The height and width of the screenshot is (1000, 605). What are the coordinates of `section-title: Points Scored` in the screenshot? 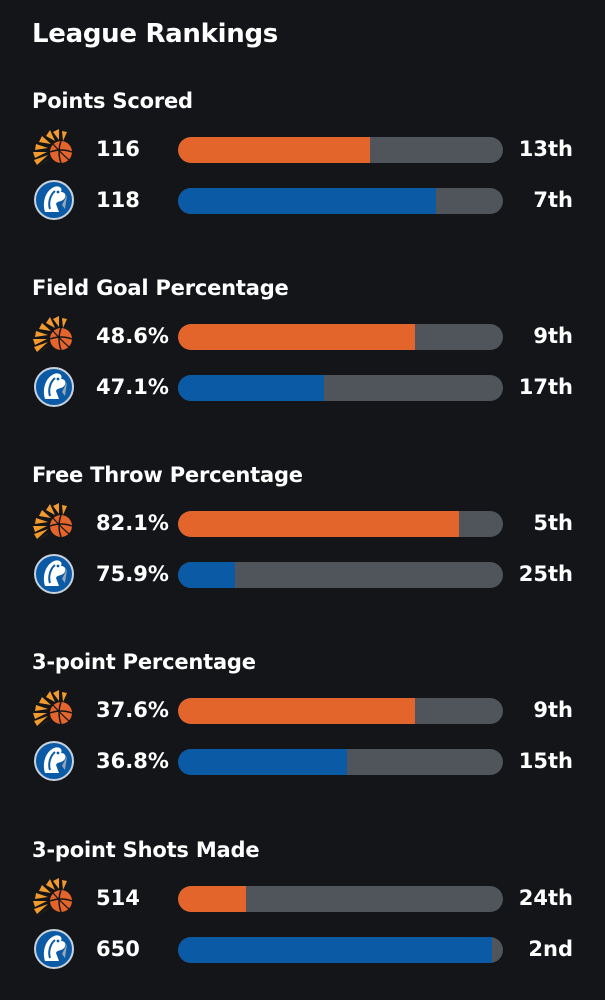 It's located at (112, 101).